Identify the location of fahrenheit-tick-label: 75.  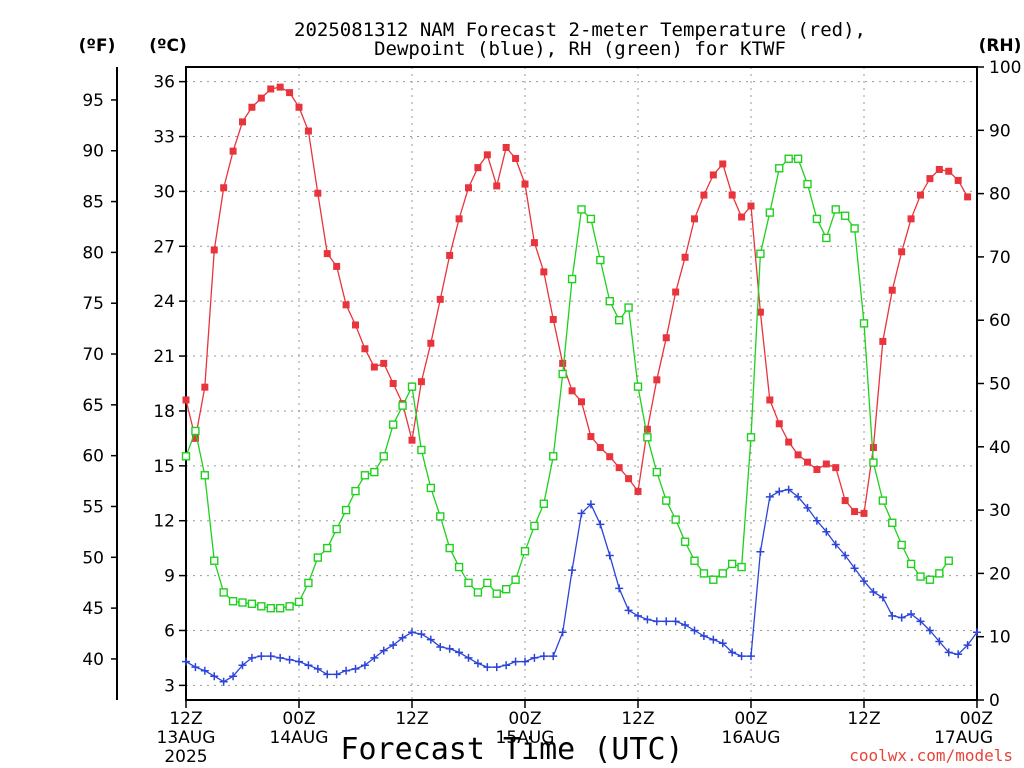
(93, 304).